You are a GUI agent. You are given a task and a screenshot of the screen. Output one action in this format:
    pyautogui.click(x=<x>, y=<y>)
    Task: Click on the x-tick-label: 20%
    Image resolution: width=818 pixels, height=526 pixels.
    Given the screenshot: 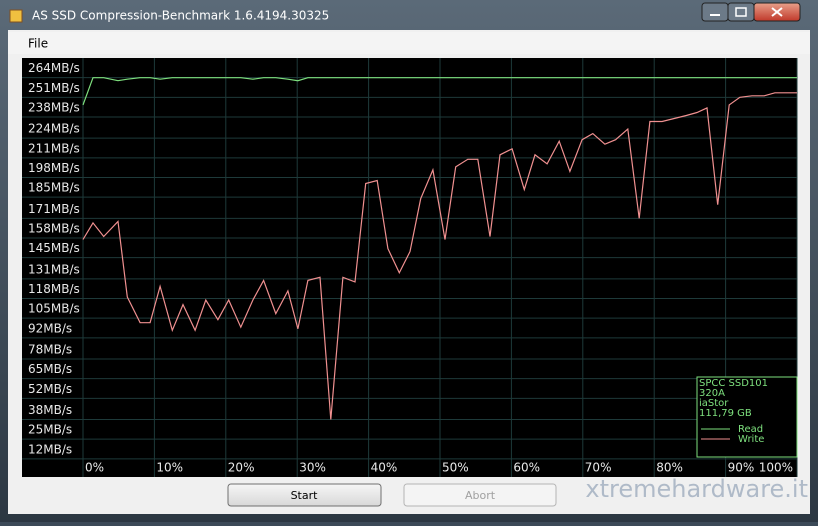 What is the action you would take?
    pyautogui.click(x=241, y=468)
    